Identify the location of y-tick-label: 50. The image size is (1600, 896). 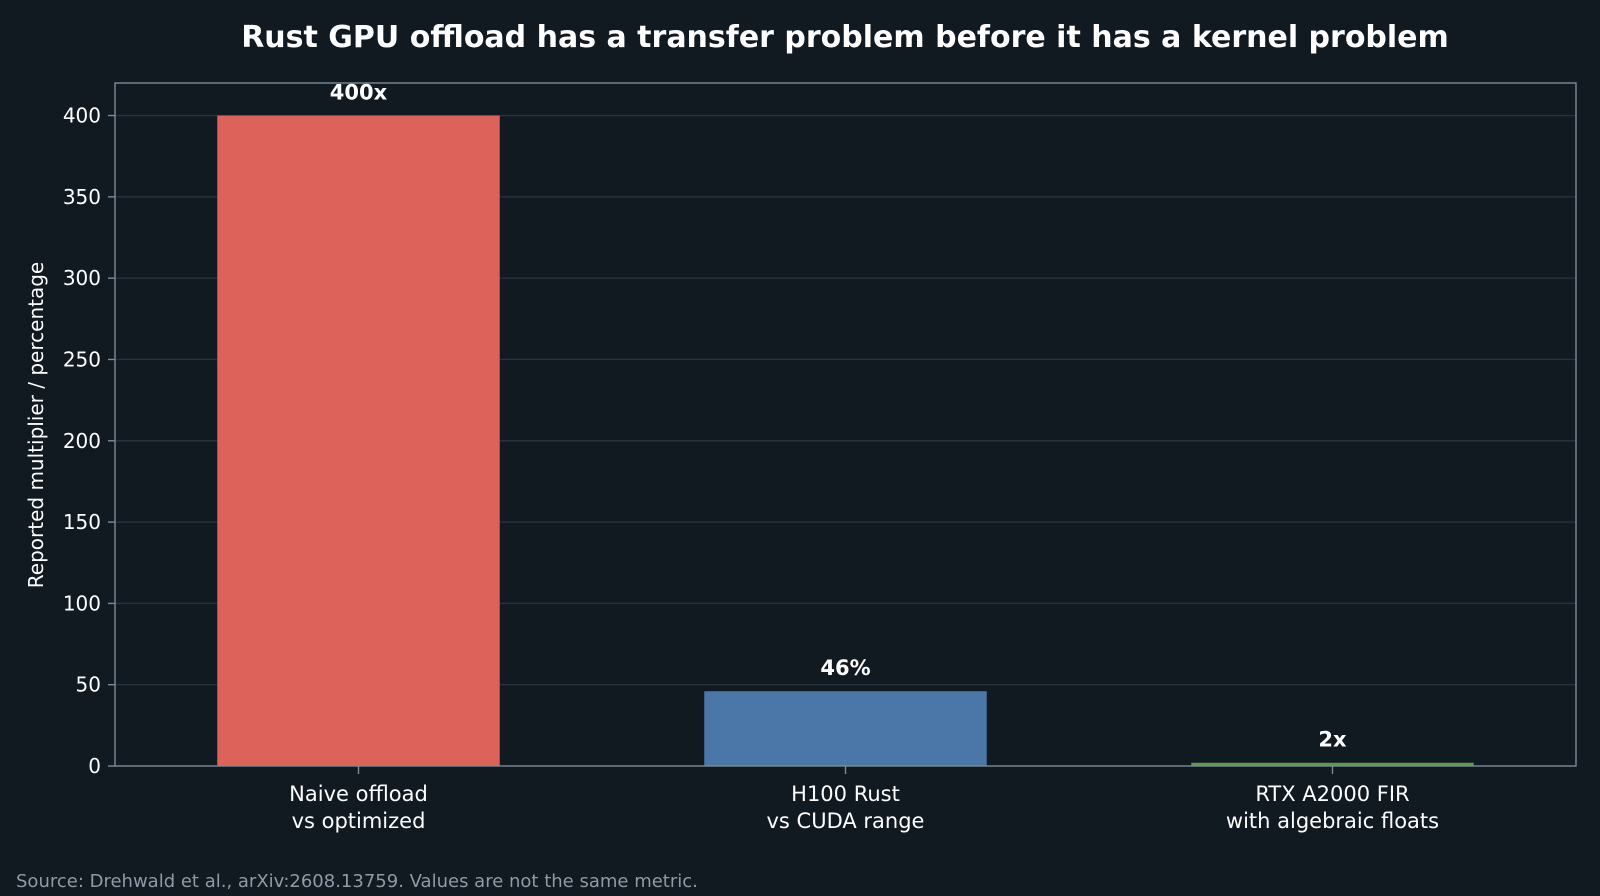
(88, 685).